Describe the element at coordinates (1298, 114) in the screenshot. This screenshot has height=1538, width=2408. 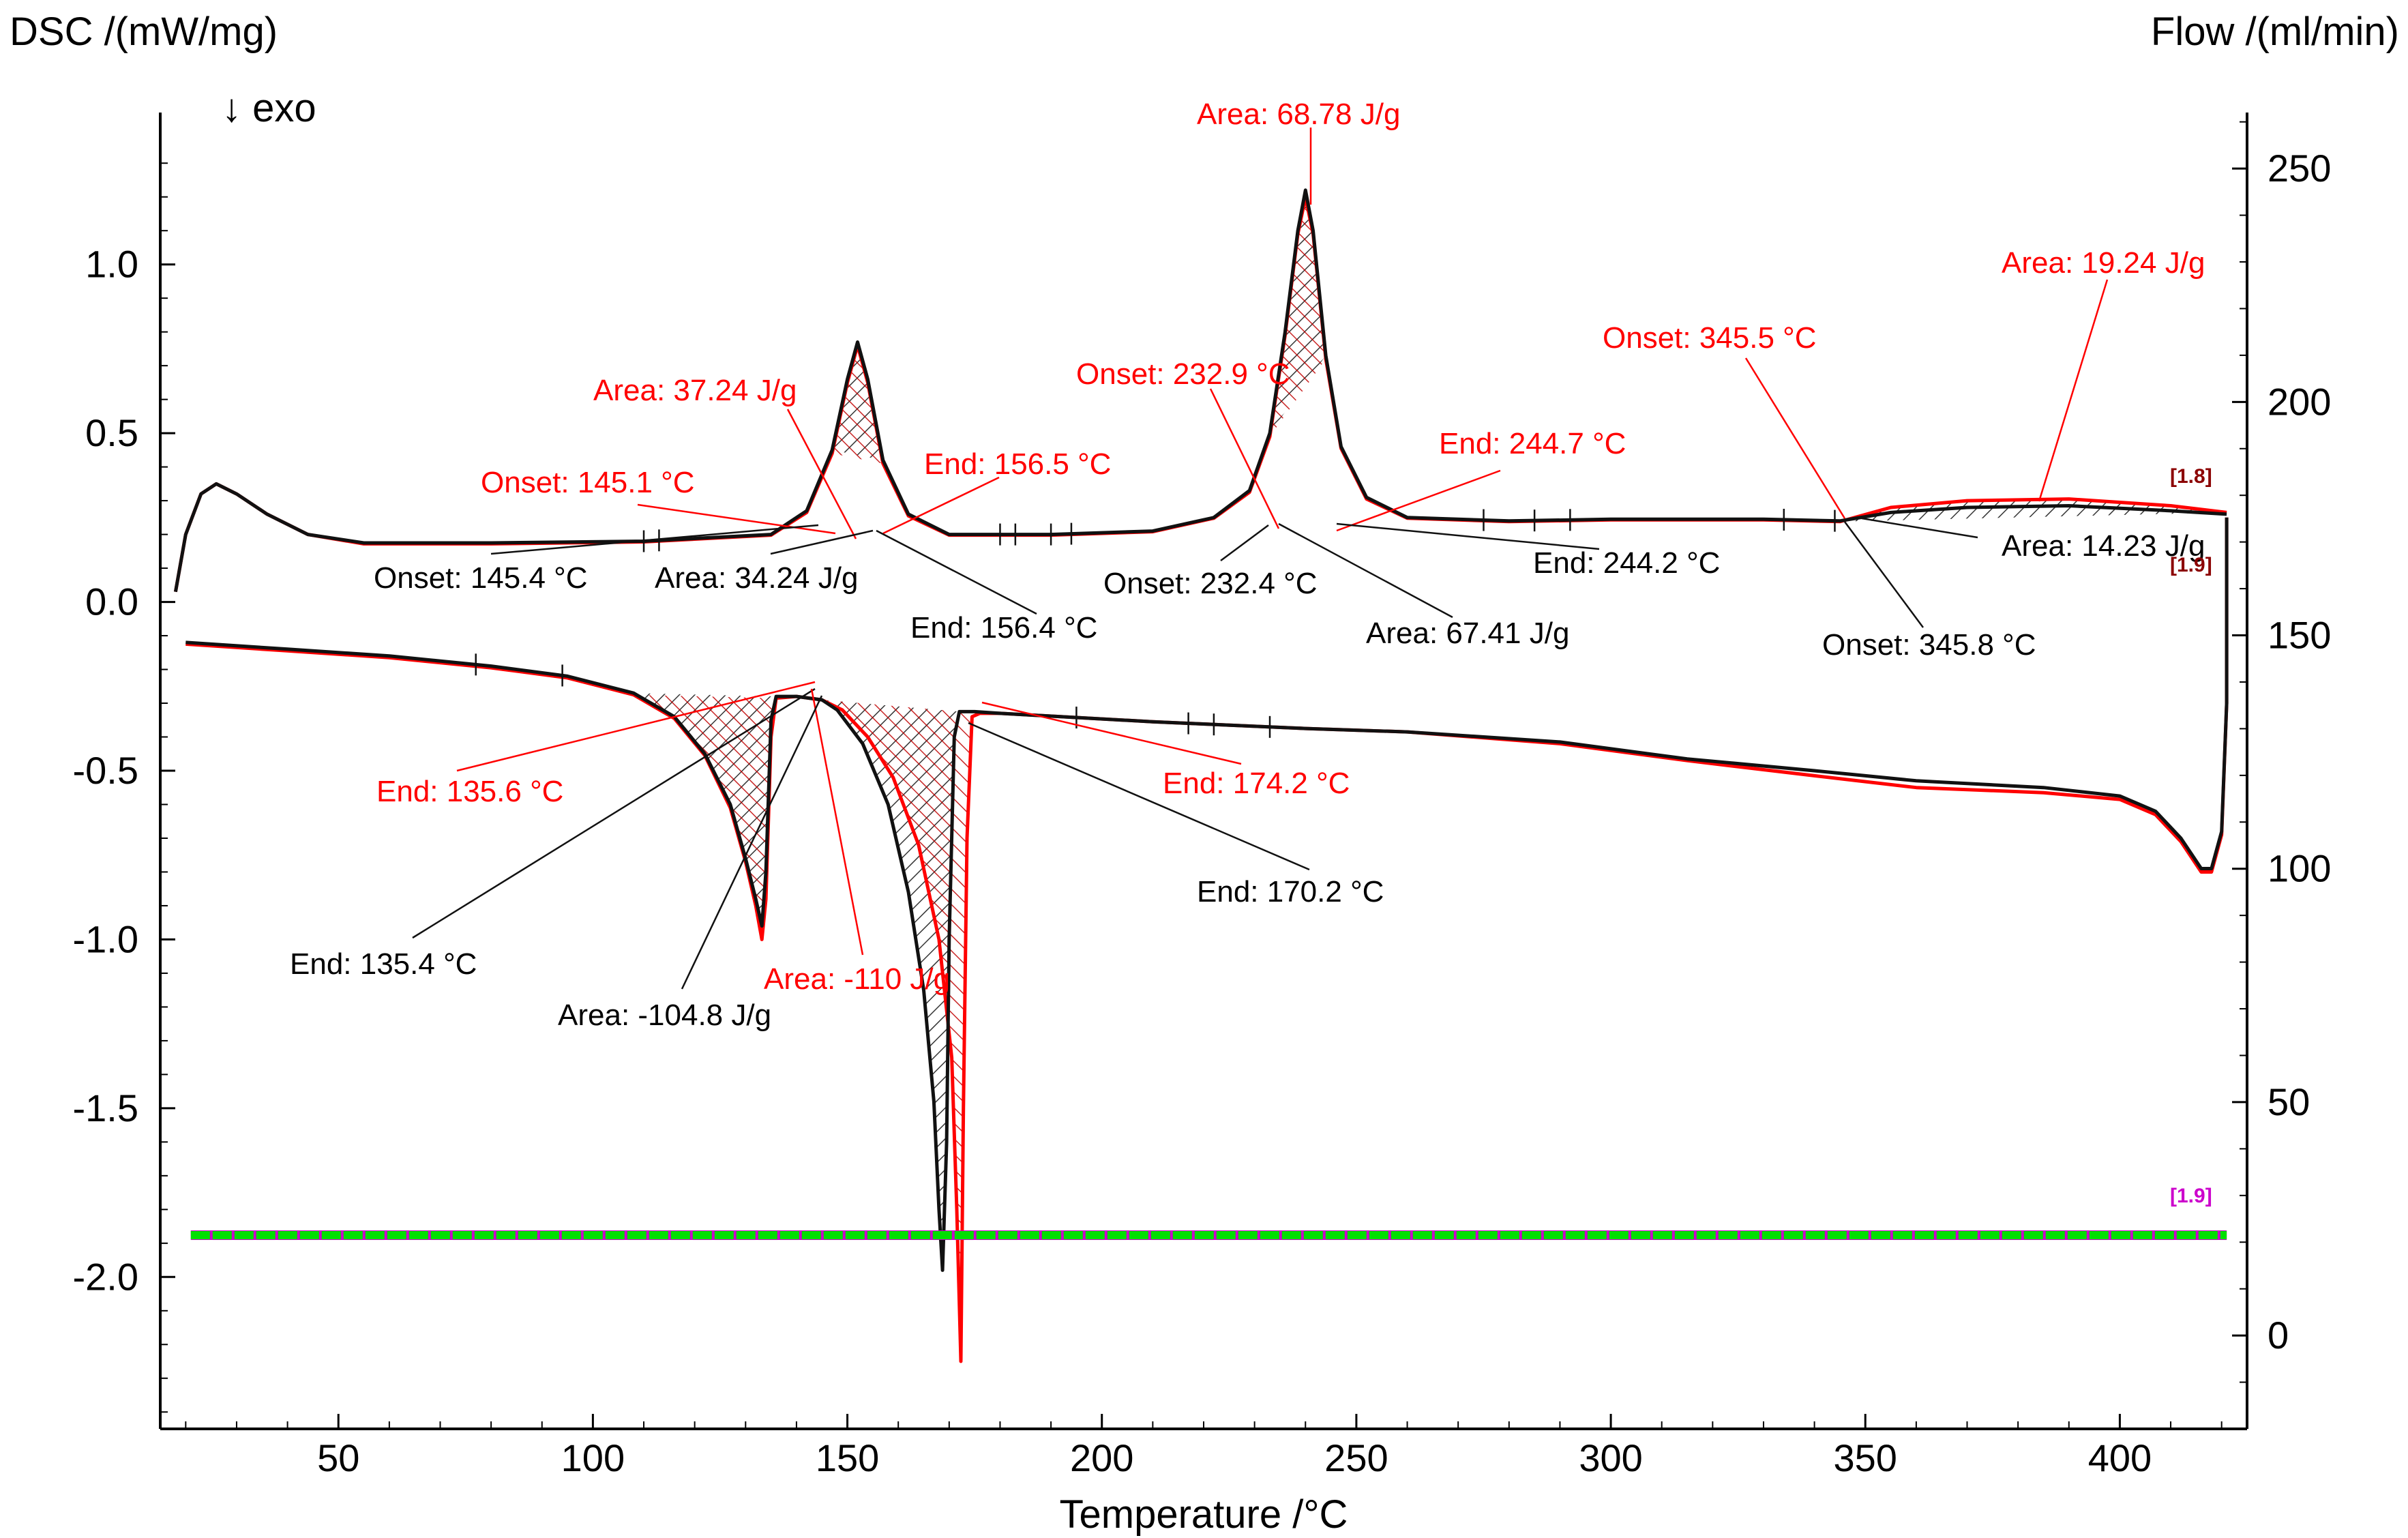
I see `annotation-area-68-78: Area: 68.78 J/g` at that location.